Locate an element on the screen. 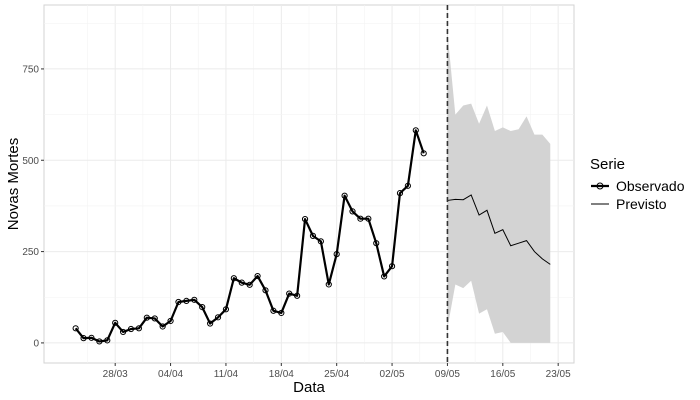 This screenshot has width=700, height=400. y-tick-label: 750 is located at coordinates (30, 69).